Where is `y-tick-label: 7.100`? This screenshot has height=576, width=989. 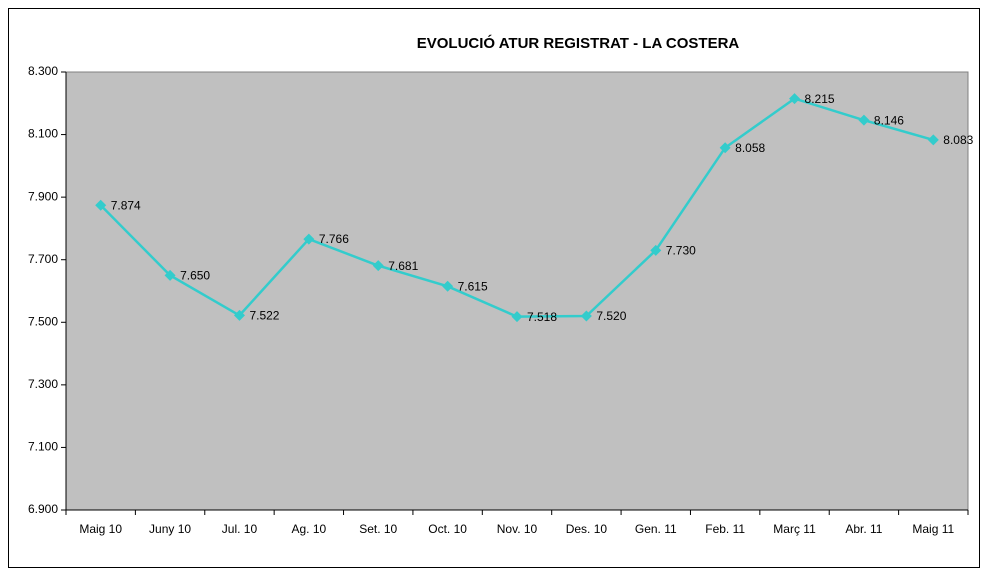 y-tick-label: 7.100 is located at coordinates (43, 447).